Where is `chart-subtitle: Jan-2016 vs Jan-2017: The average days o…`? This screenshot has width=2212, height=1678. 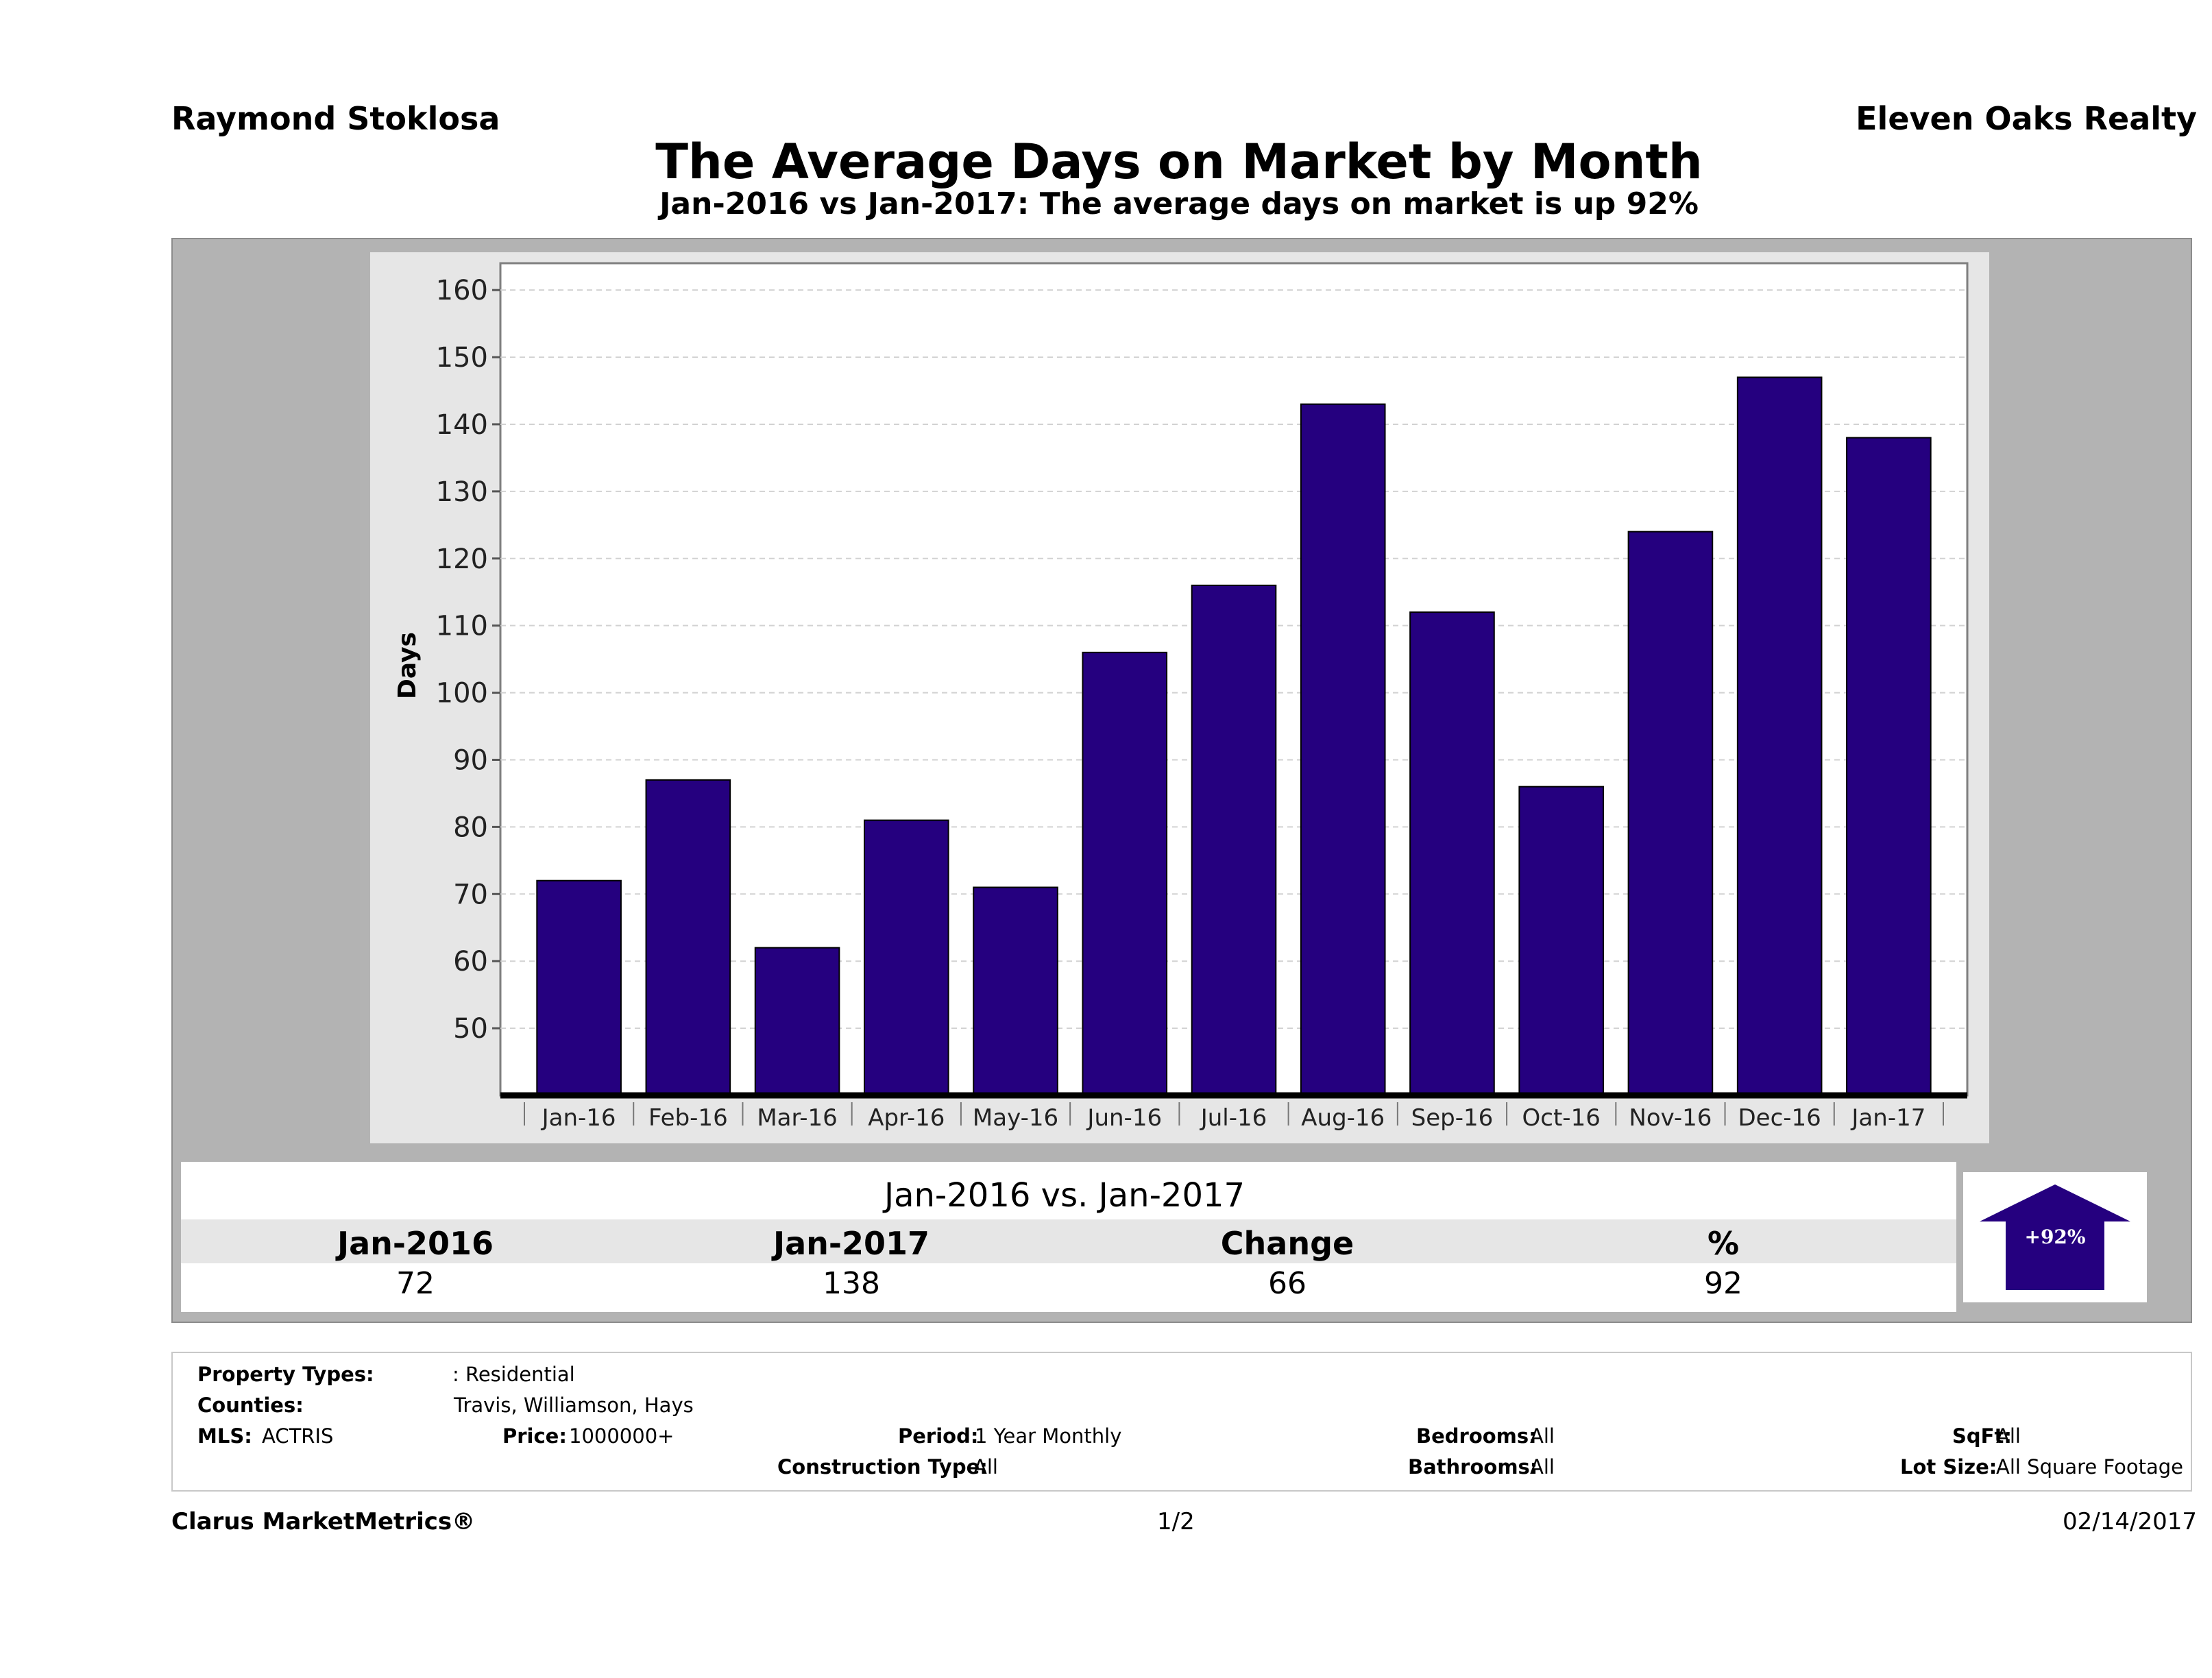
chart-subtitle: Jan-2016 vs Jan-2017: The average days o… is located at coordinates (1179, 203).